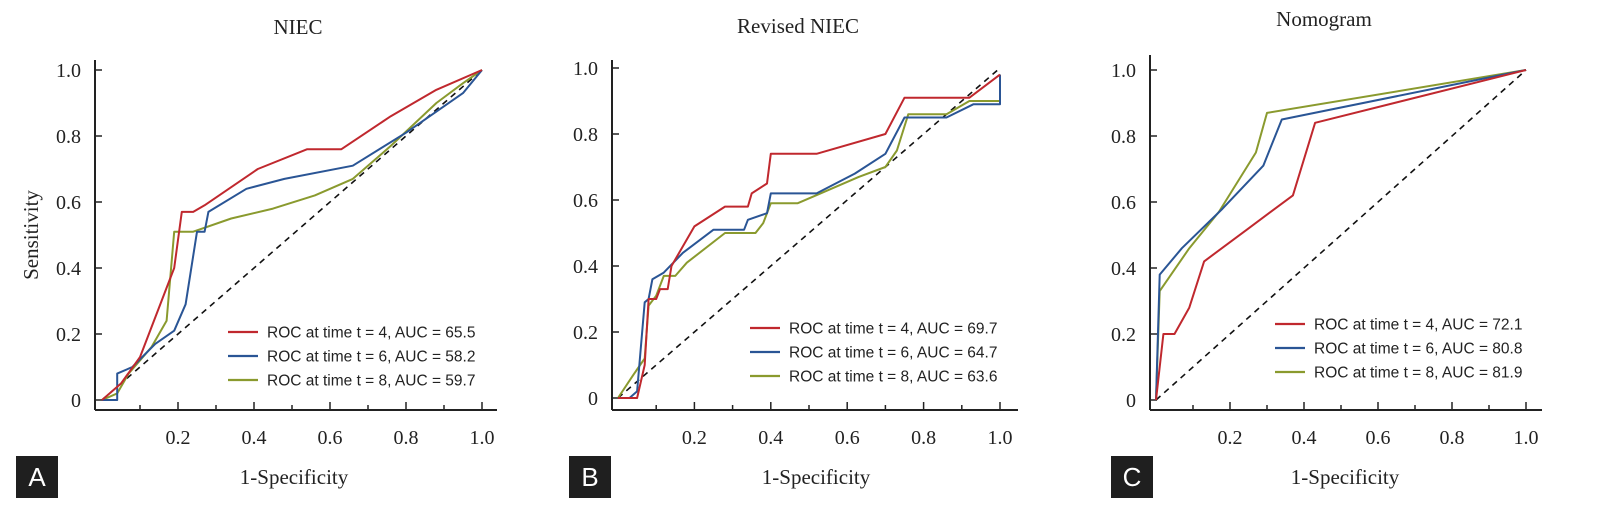 This screenshot has height=519, width=1599. What do you see at coordinates (893, 329) in the screenshot?
I see `legend-label-t4: ROC at time t = 4, AUC = 69.7` at bounding box center [893, 329].